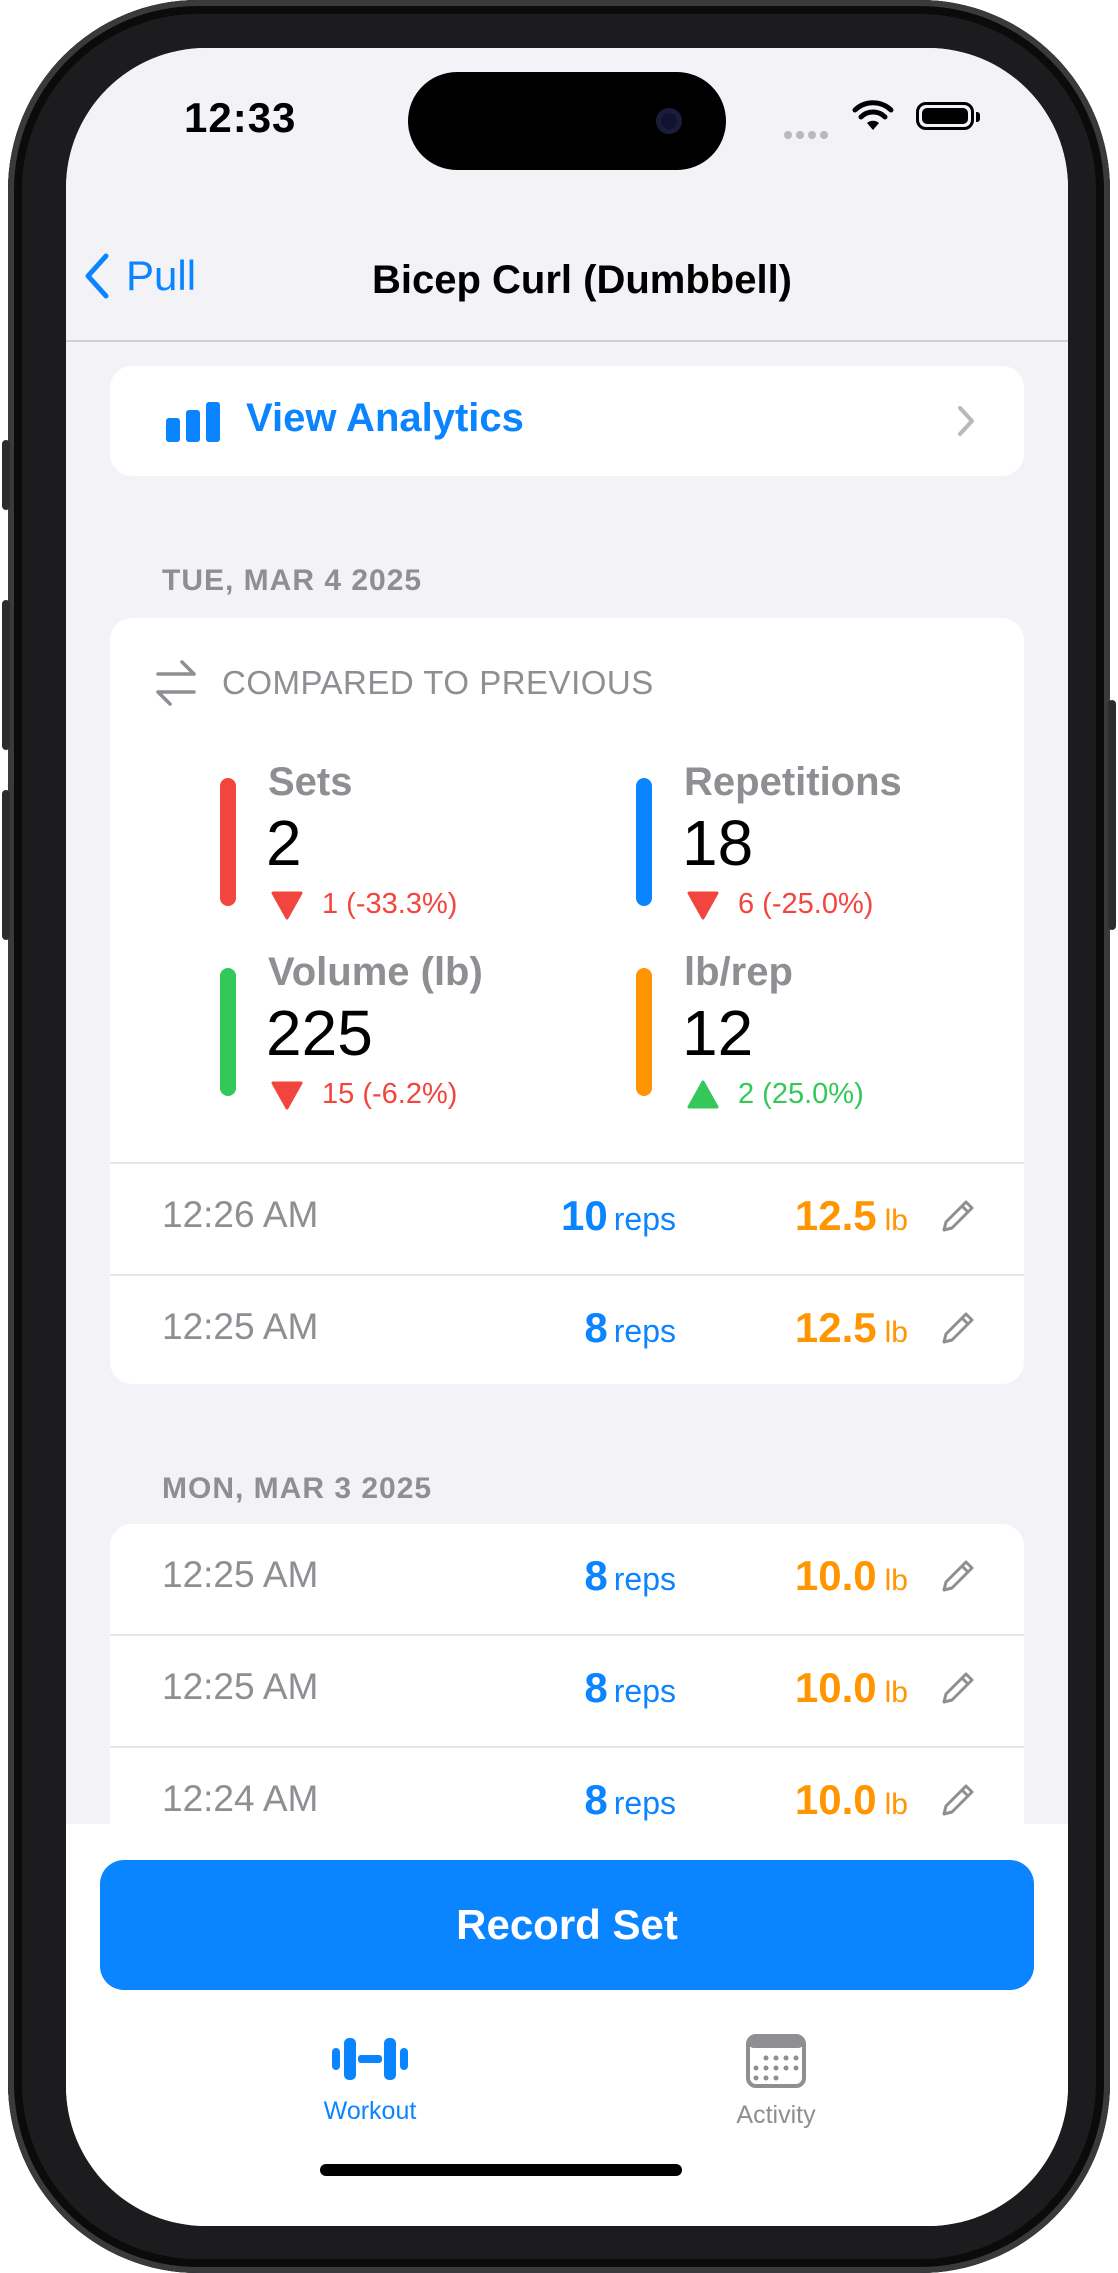 This screenshot has width=1118, height=2273. I want to click on dumbbell-icon, so click(370, 2059).